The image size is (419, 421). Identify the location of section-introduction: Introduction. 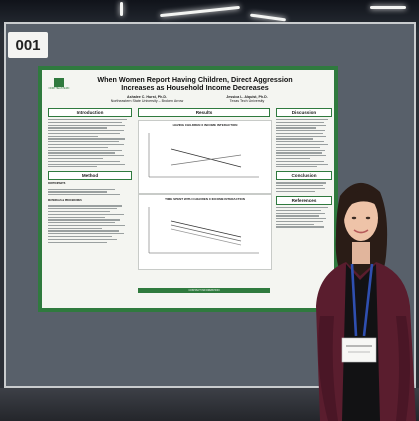
(90, 112).